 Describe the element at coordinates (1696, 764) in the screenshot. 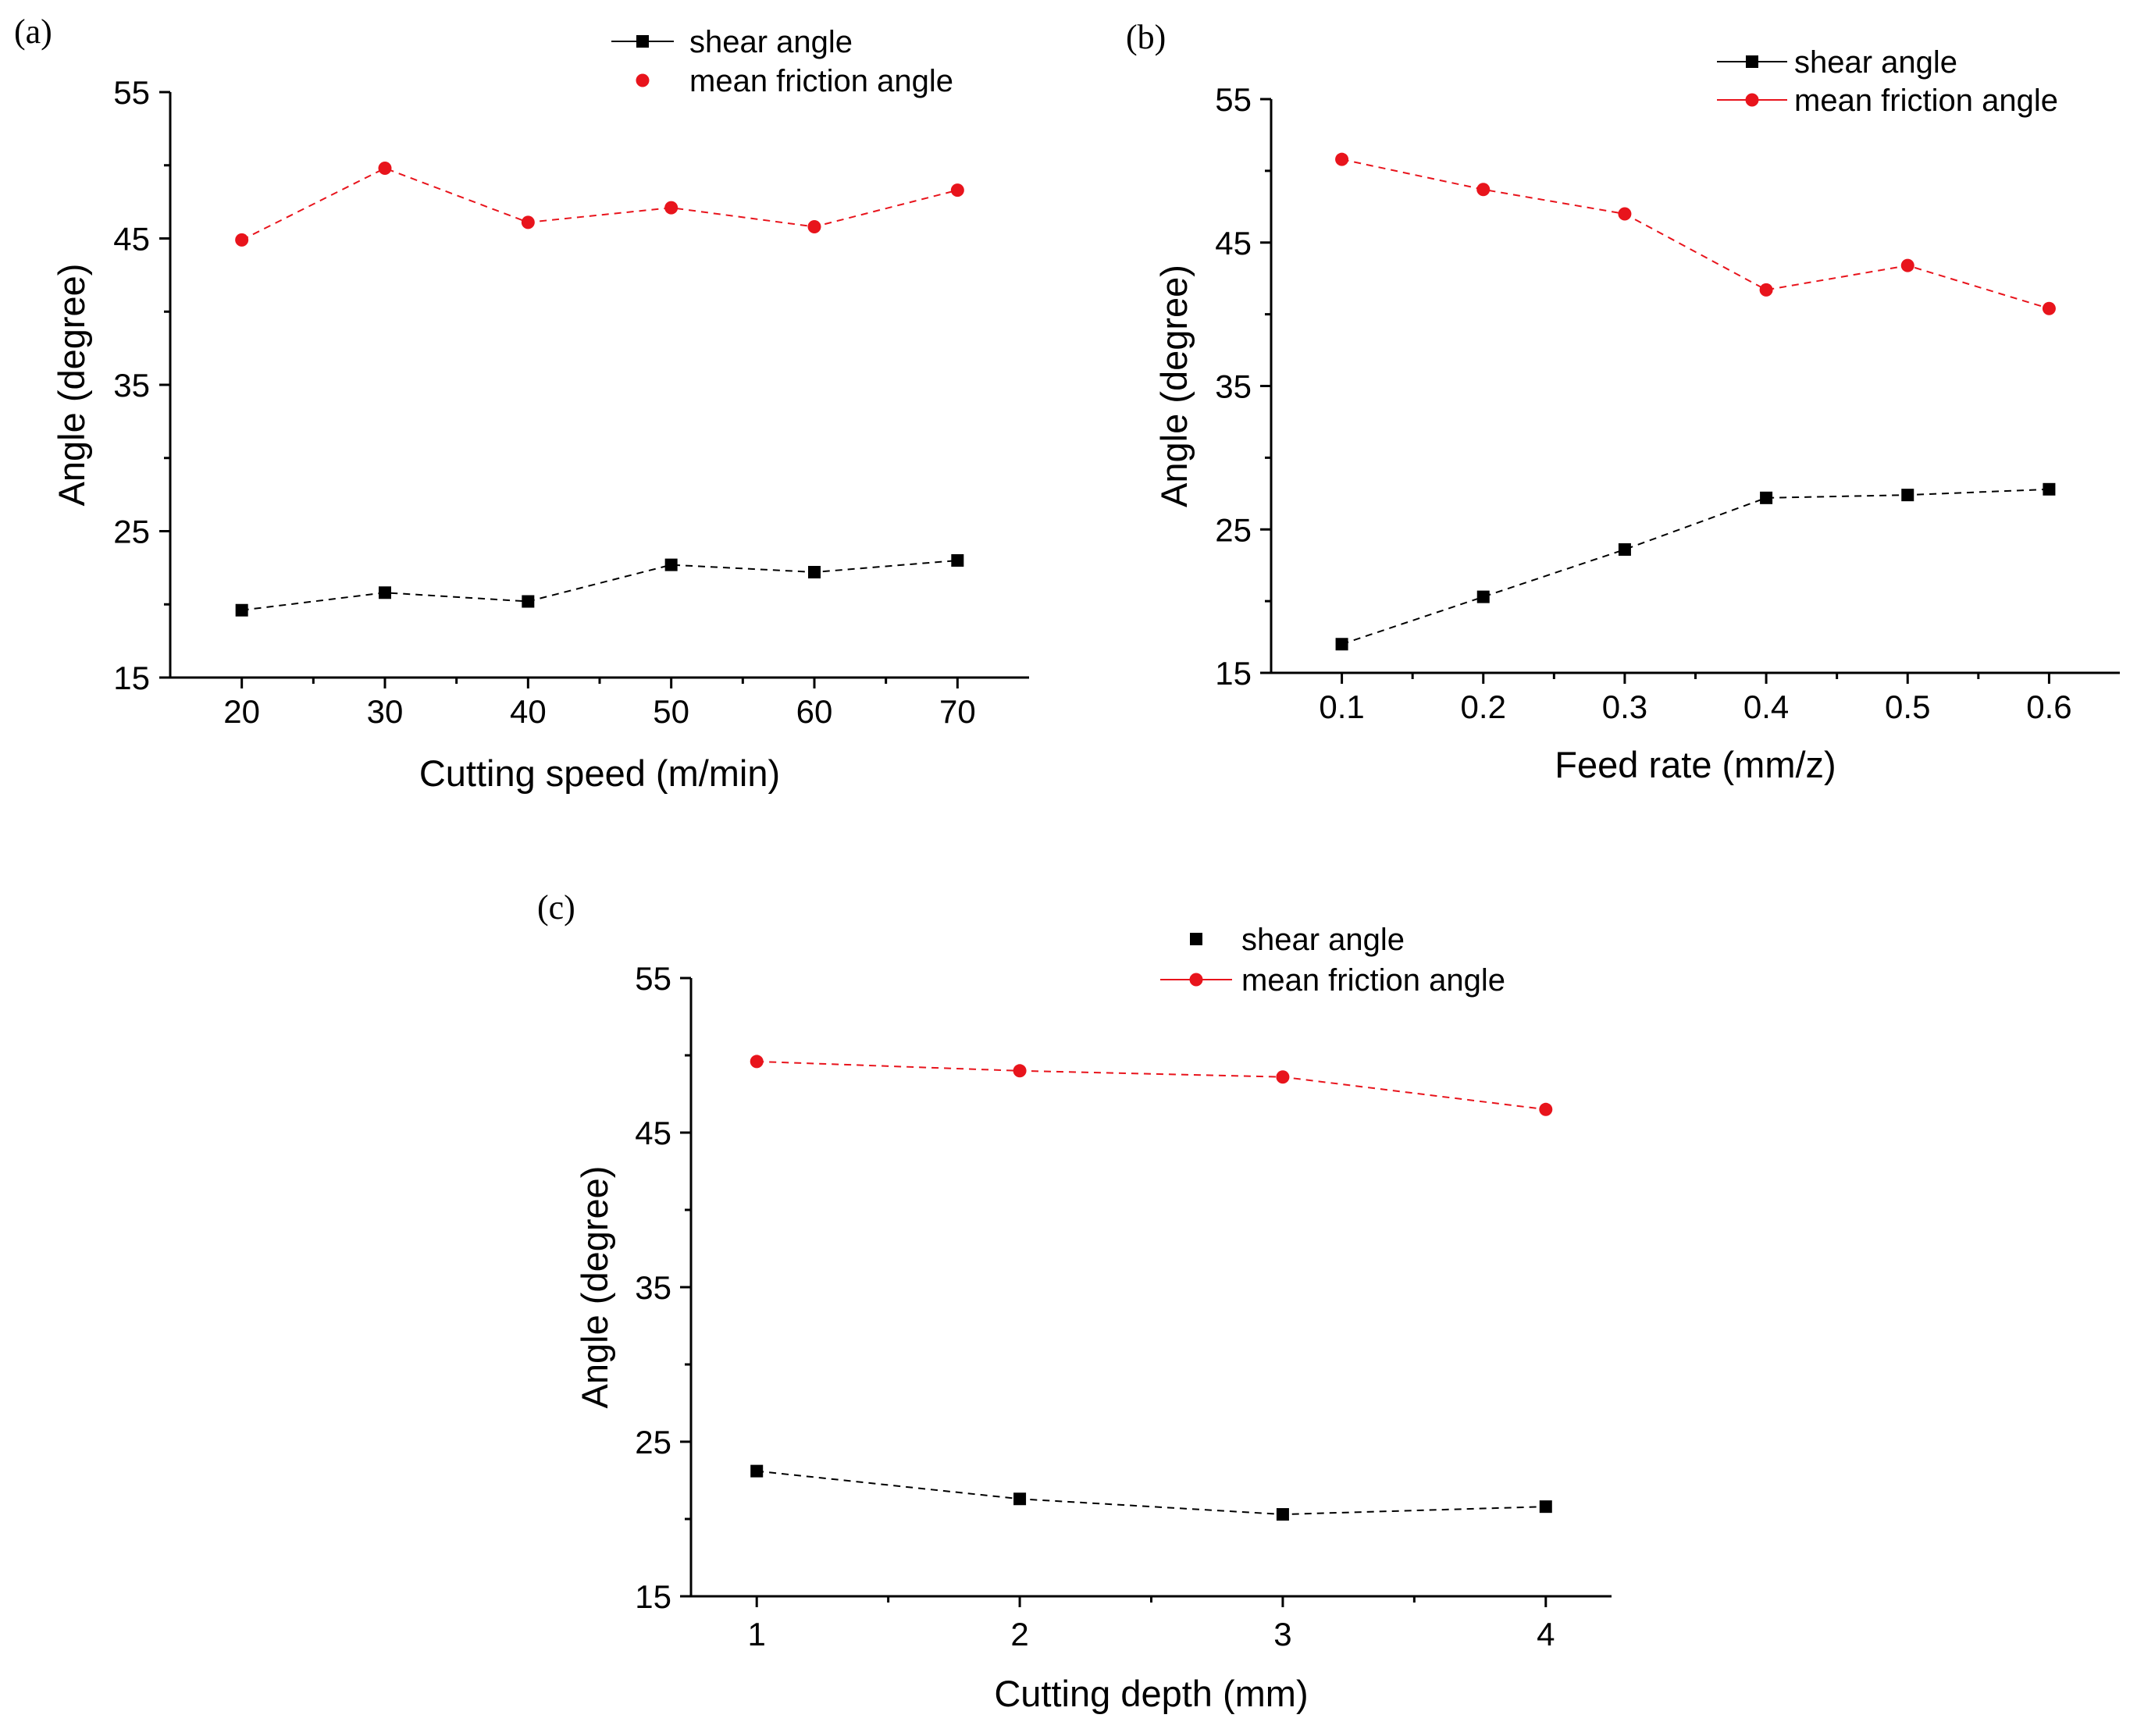

I see `x-axis-title: Feed rate (mm/z)` at that location.